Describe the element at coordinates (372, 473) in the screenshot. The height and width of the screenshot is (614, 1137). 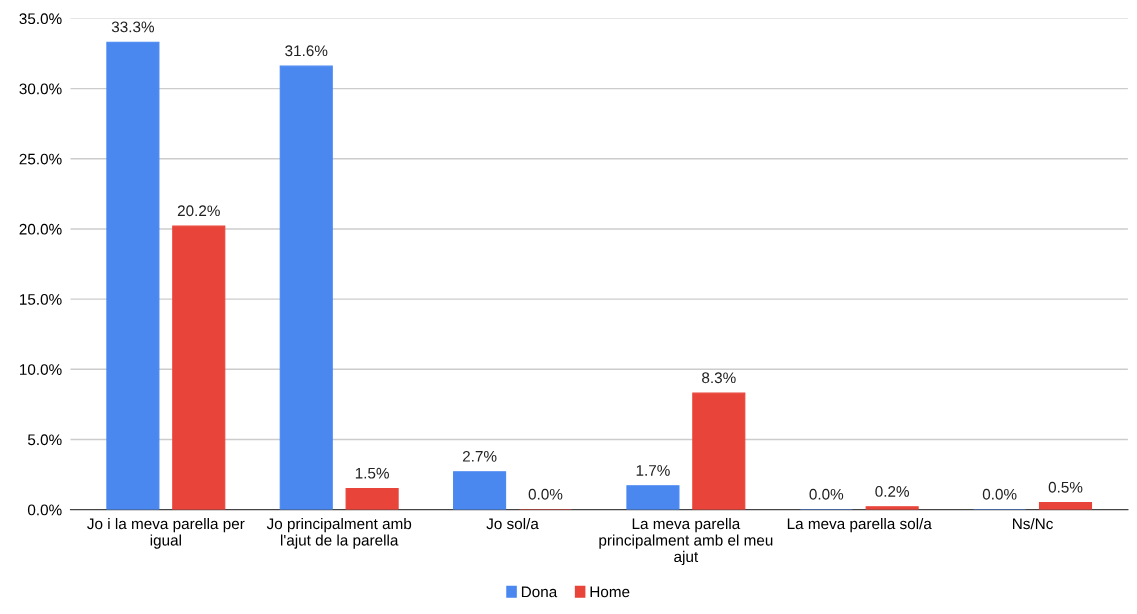
I see `data-label: 1.5%` at that location.